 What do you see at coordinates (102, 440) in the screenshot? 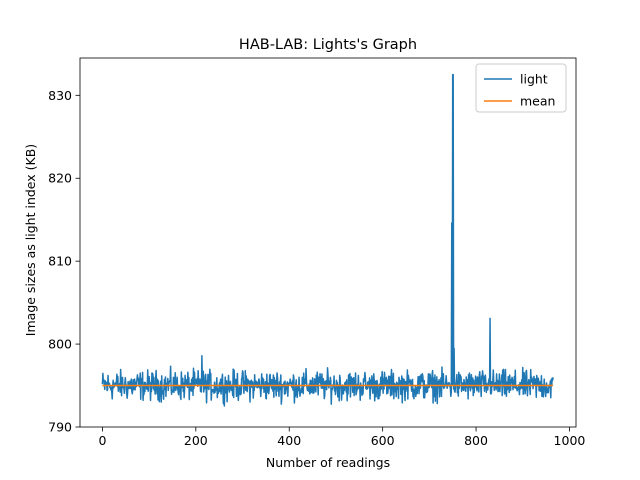
I see `x-tick-label: 0` at bounding box center [102, 440].